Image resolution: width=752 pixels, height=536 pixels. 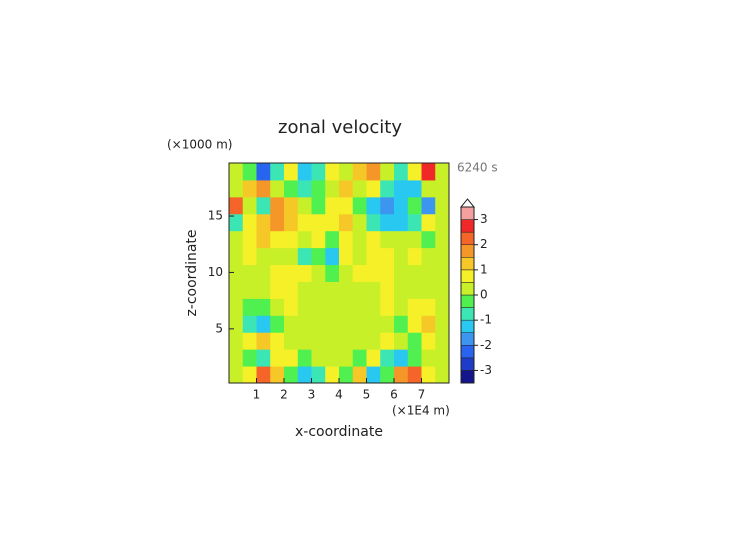 I want to click on x-tick-label: 2, so click(x=284, y=395).